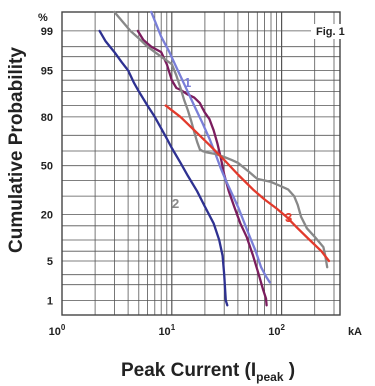 The height and width of the screenshot is (386, 375). I want to click on y-tick-label: 20, so click(47, 216).